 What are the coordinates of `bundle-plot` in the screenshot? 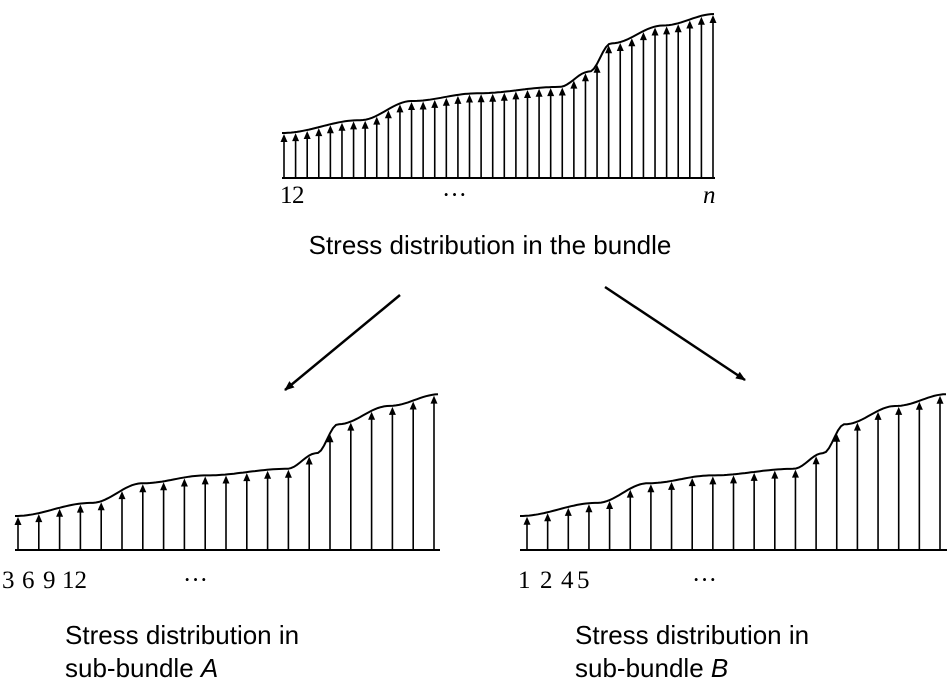 It's located at (498, 96).